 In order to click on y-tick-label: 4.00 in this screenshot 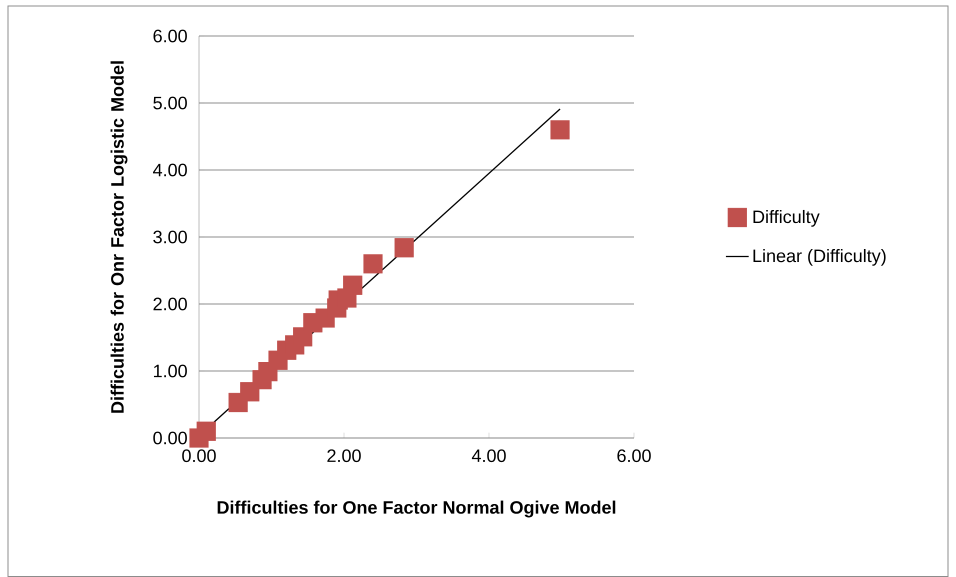, I will do `click(170, 170)`.